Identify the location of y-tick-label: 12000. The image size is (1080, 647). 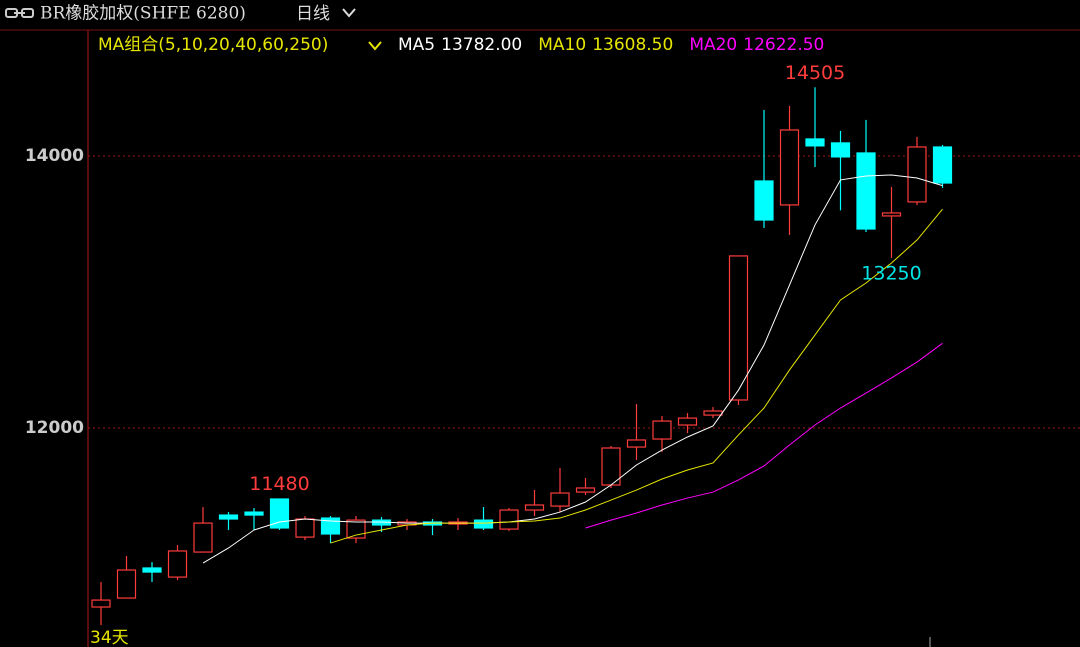
(54, 428).